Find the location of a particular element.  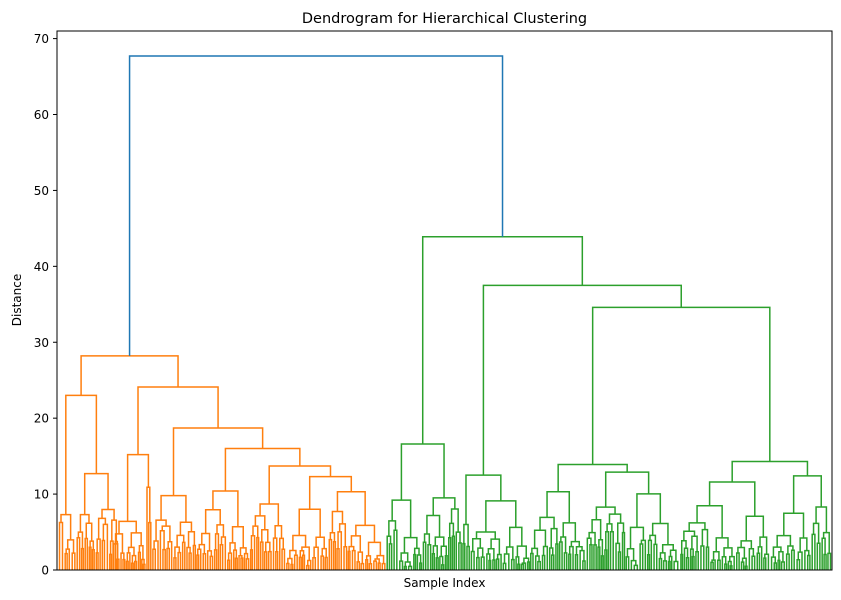

y-tick-label: 10 is located at coordinates (41, 495).